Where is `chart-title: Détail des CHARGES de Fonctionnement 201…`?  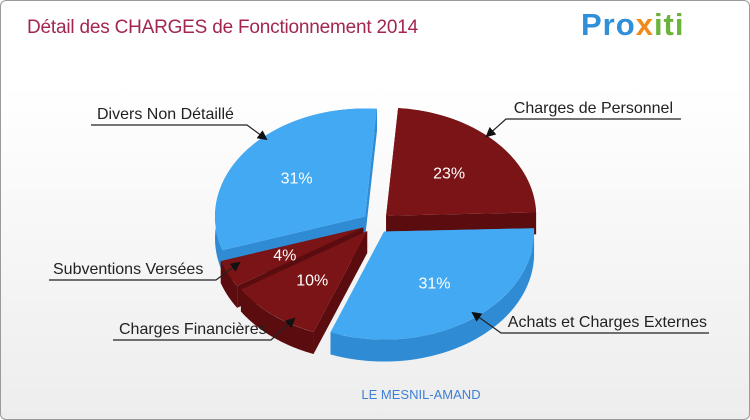
chart-title: Détail des CHARGES de Fonctionnement 201… is located at coordinates (223, 27).